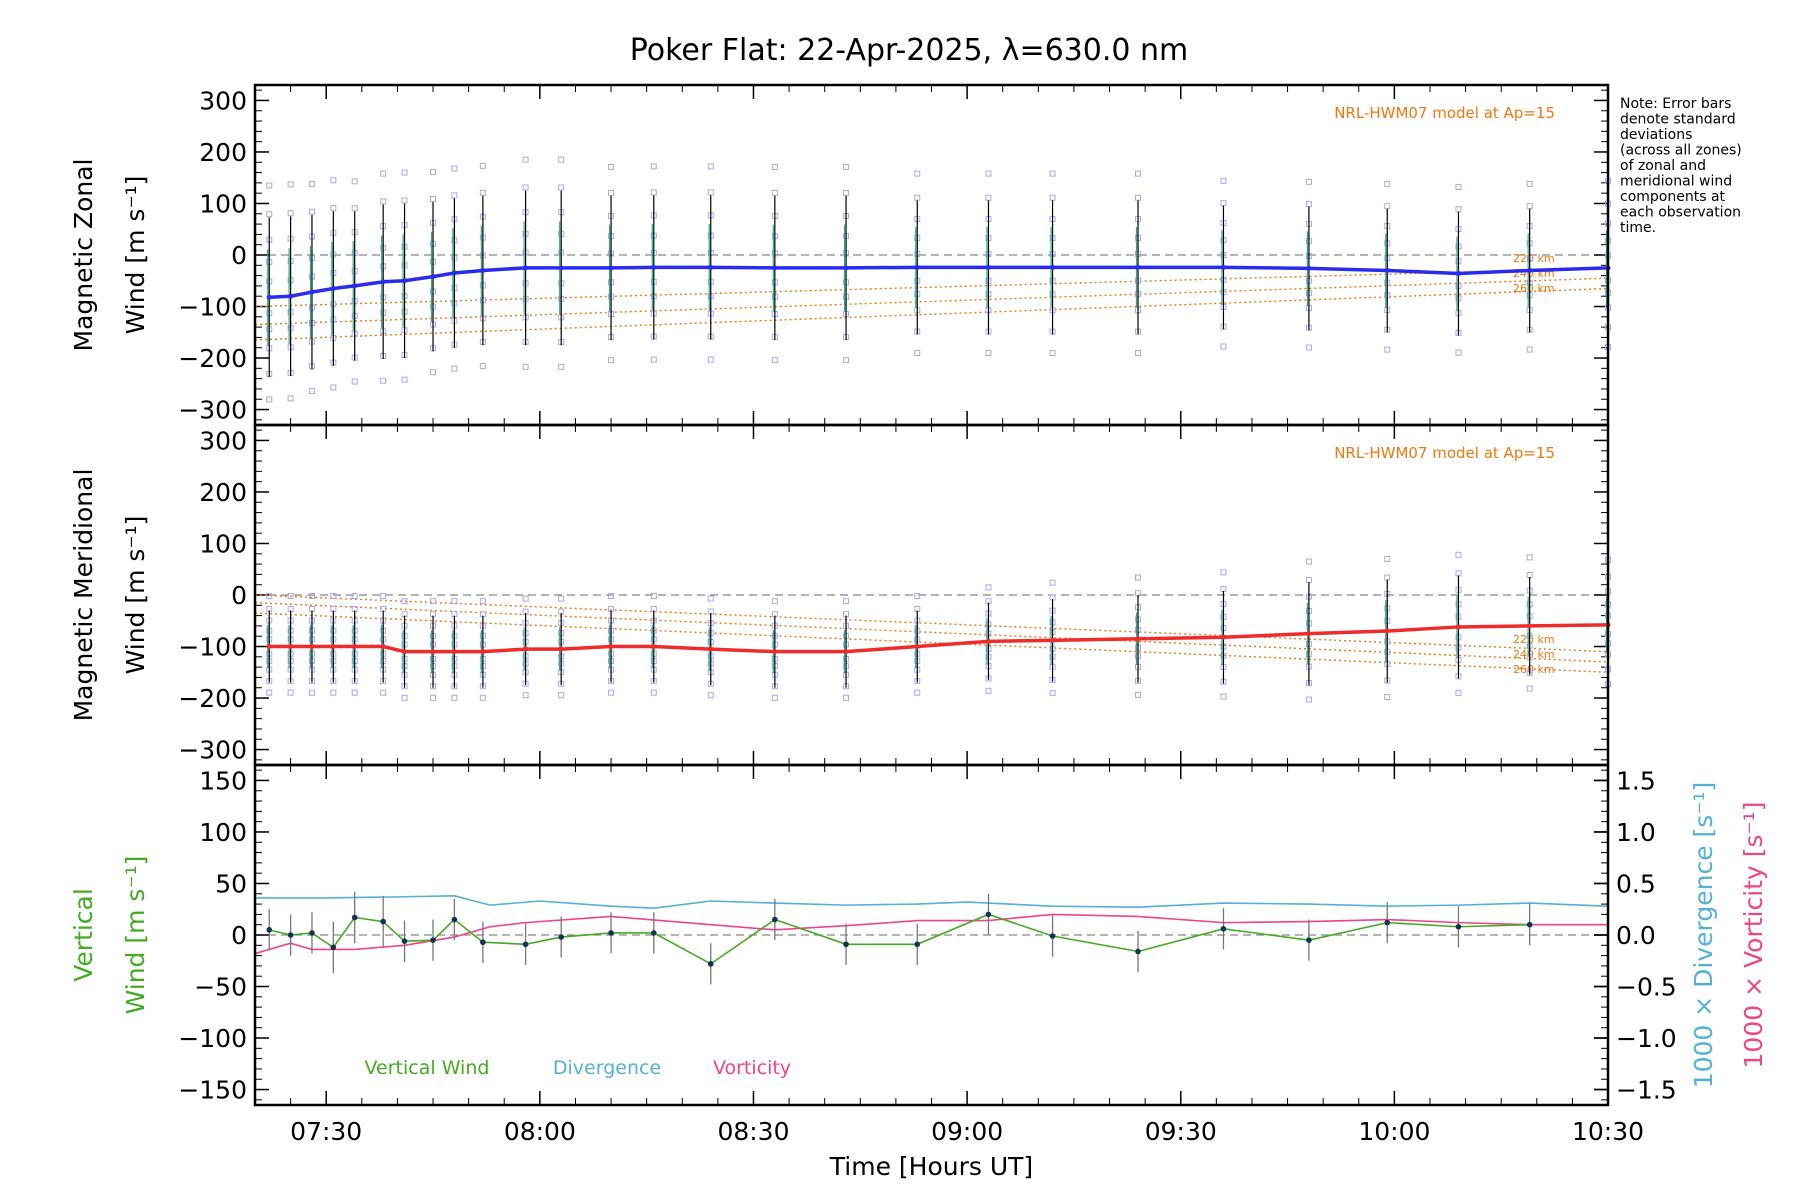 The width and height of the screenshot is (1800, 1200). Describe the element at coordinates (1673, 197) in the screenshot. I see `note-line: components at` at that location.